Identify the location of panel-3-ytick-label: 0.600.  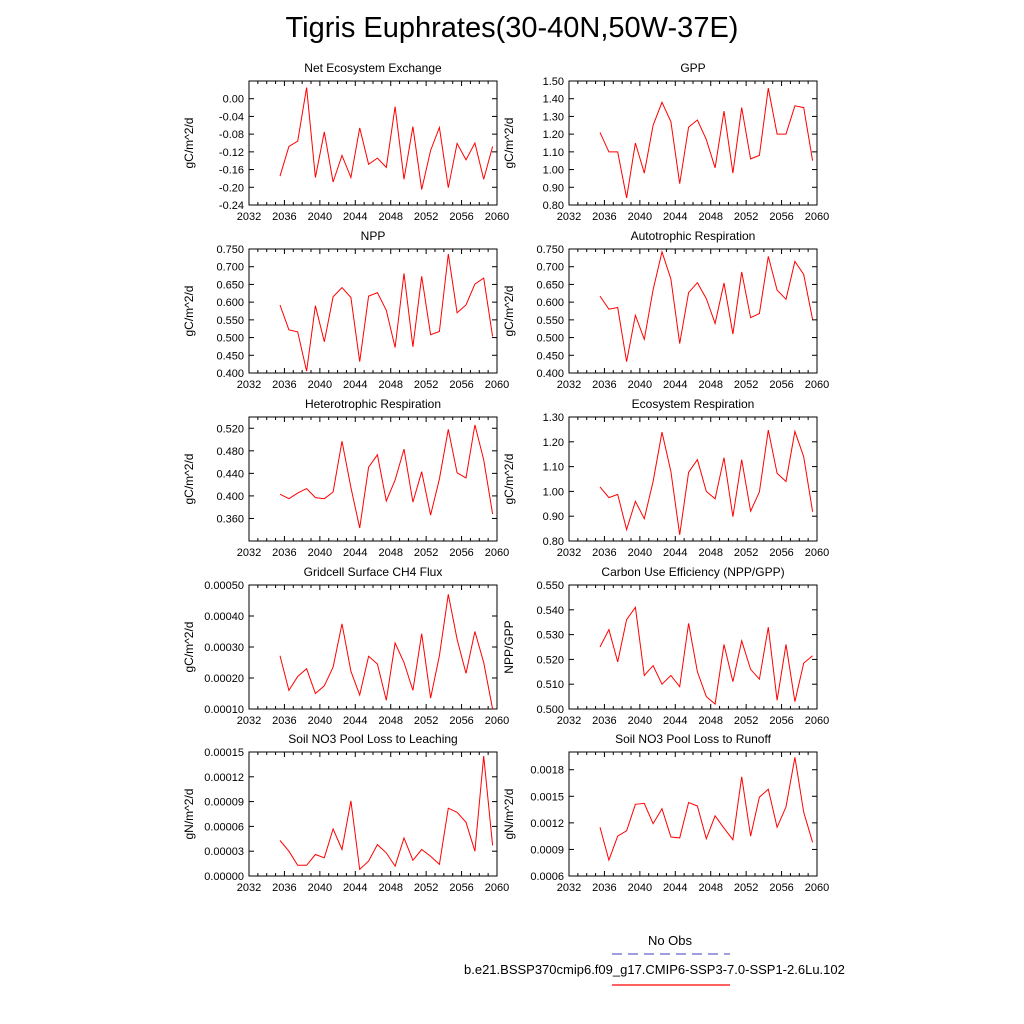
(230, 303).